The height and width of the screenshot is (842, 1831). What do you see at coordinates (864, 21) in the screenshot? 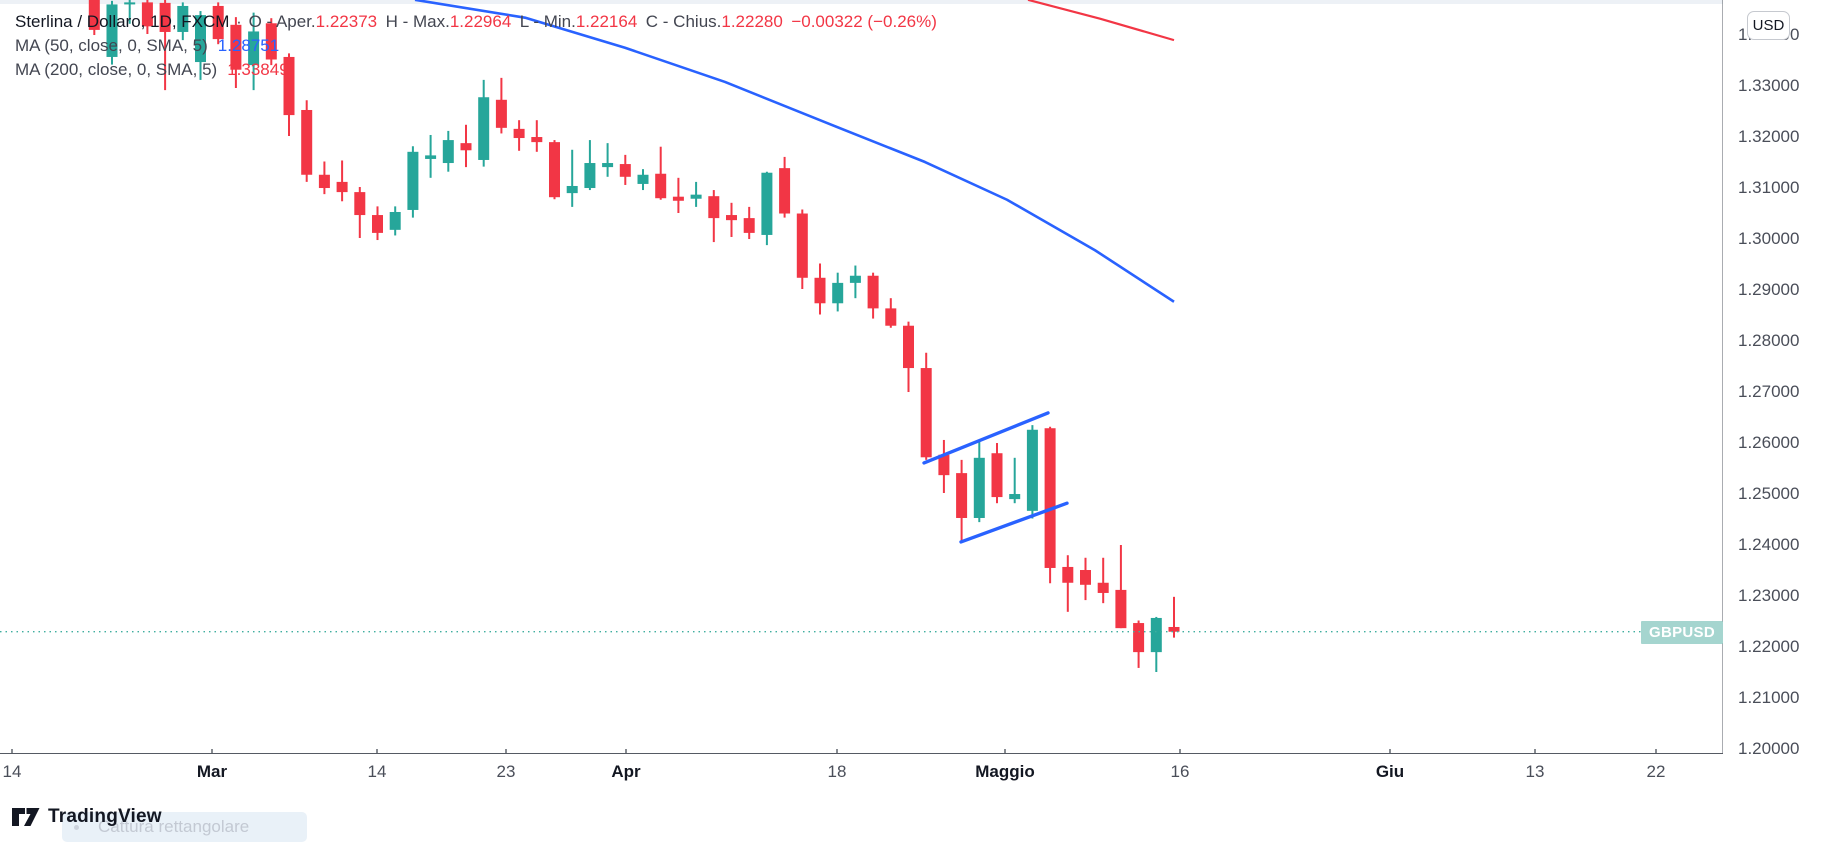
I see `change-value: −0.00322 (−0.26%)` at bounding box center [864, 21].